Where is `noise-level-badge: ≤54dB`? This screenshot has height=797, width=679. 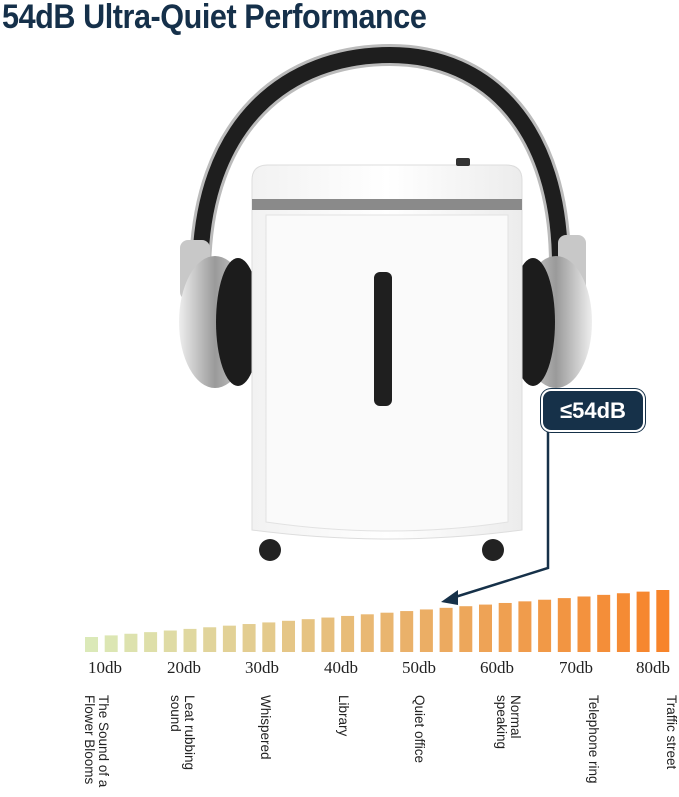
noise-level-badge: ≤54dB is located at coordinates (593, 410).